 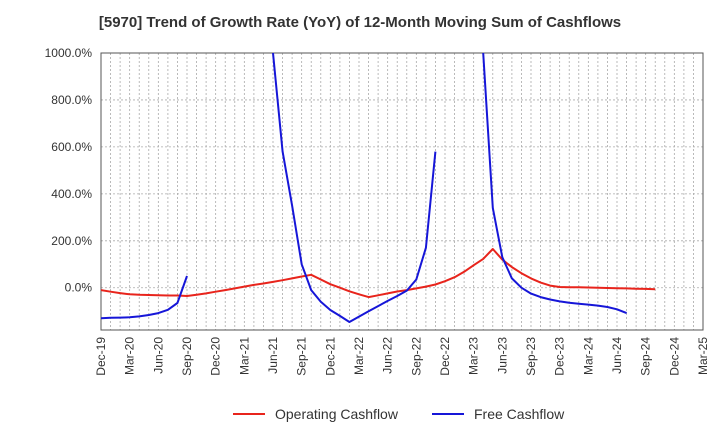 I want to click on x-tick-label: Dec-19, so click(x=101, y=356).